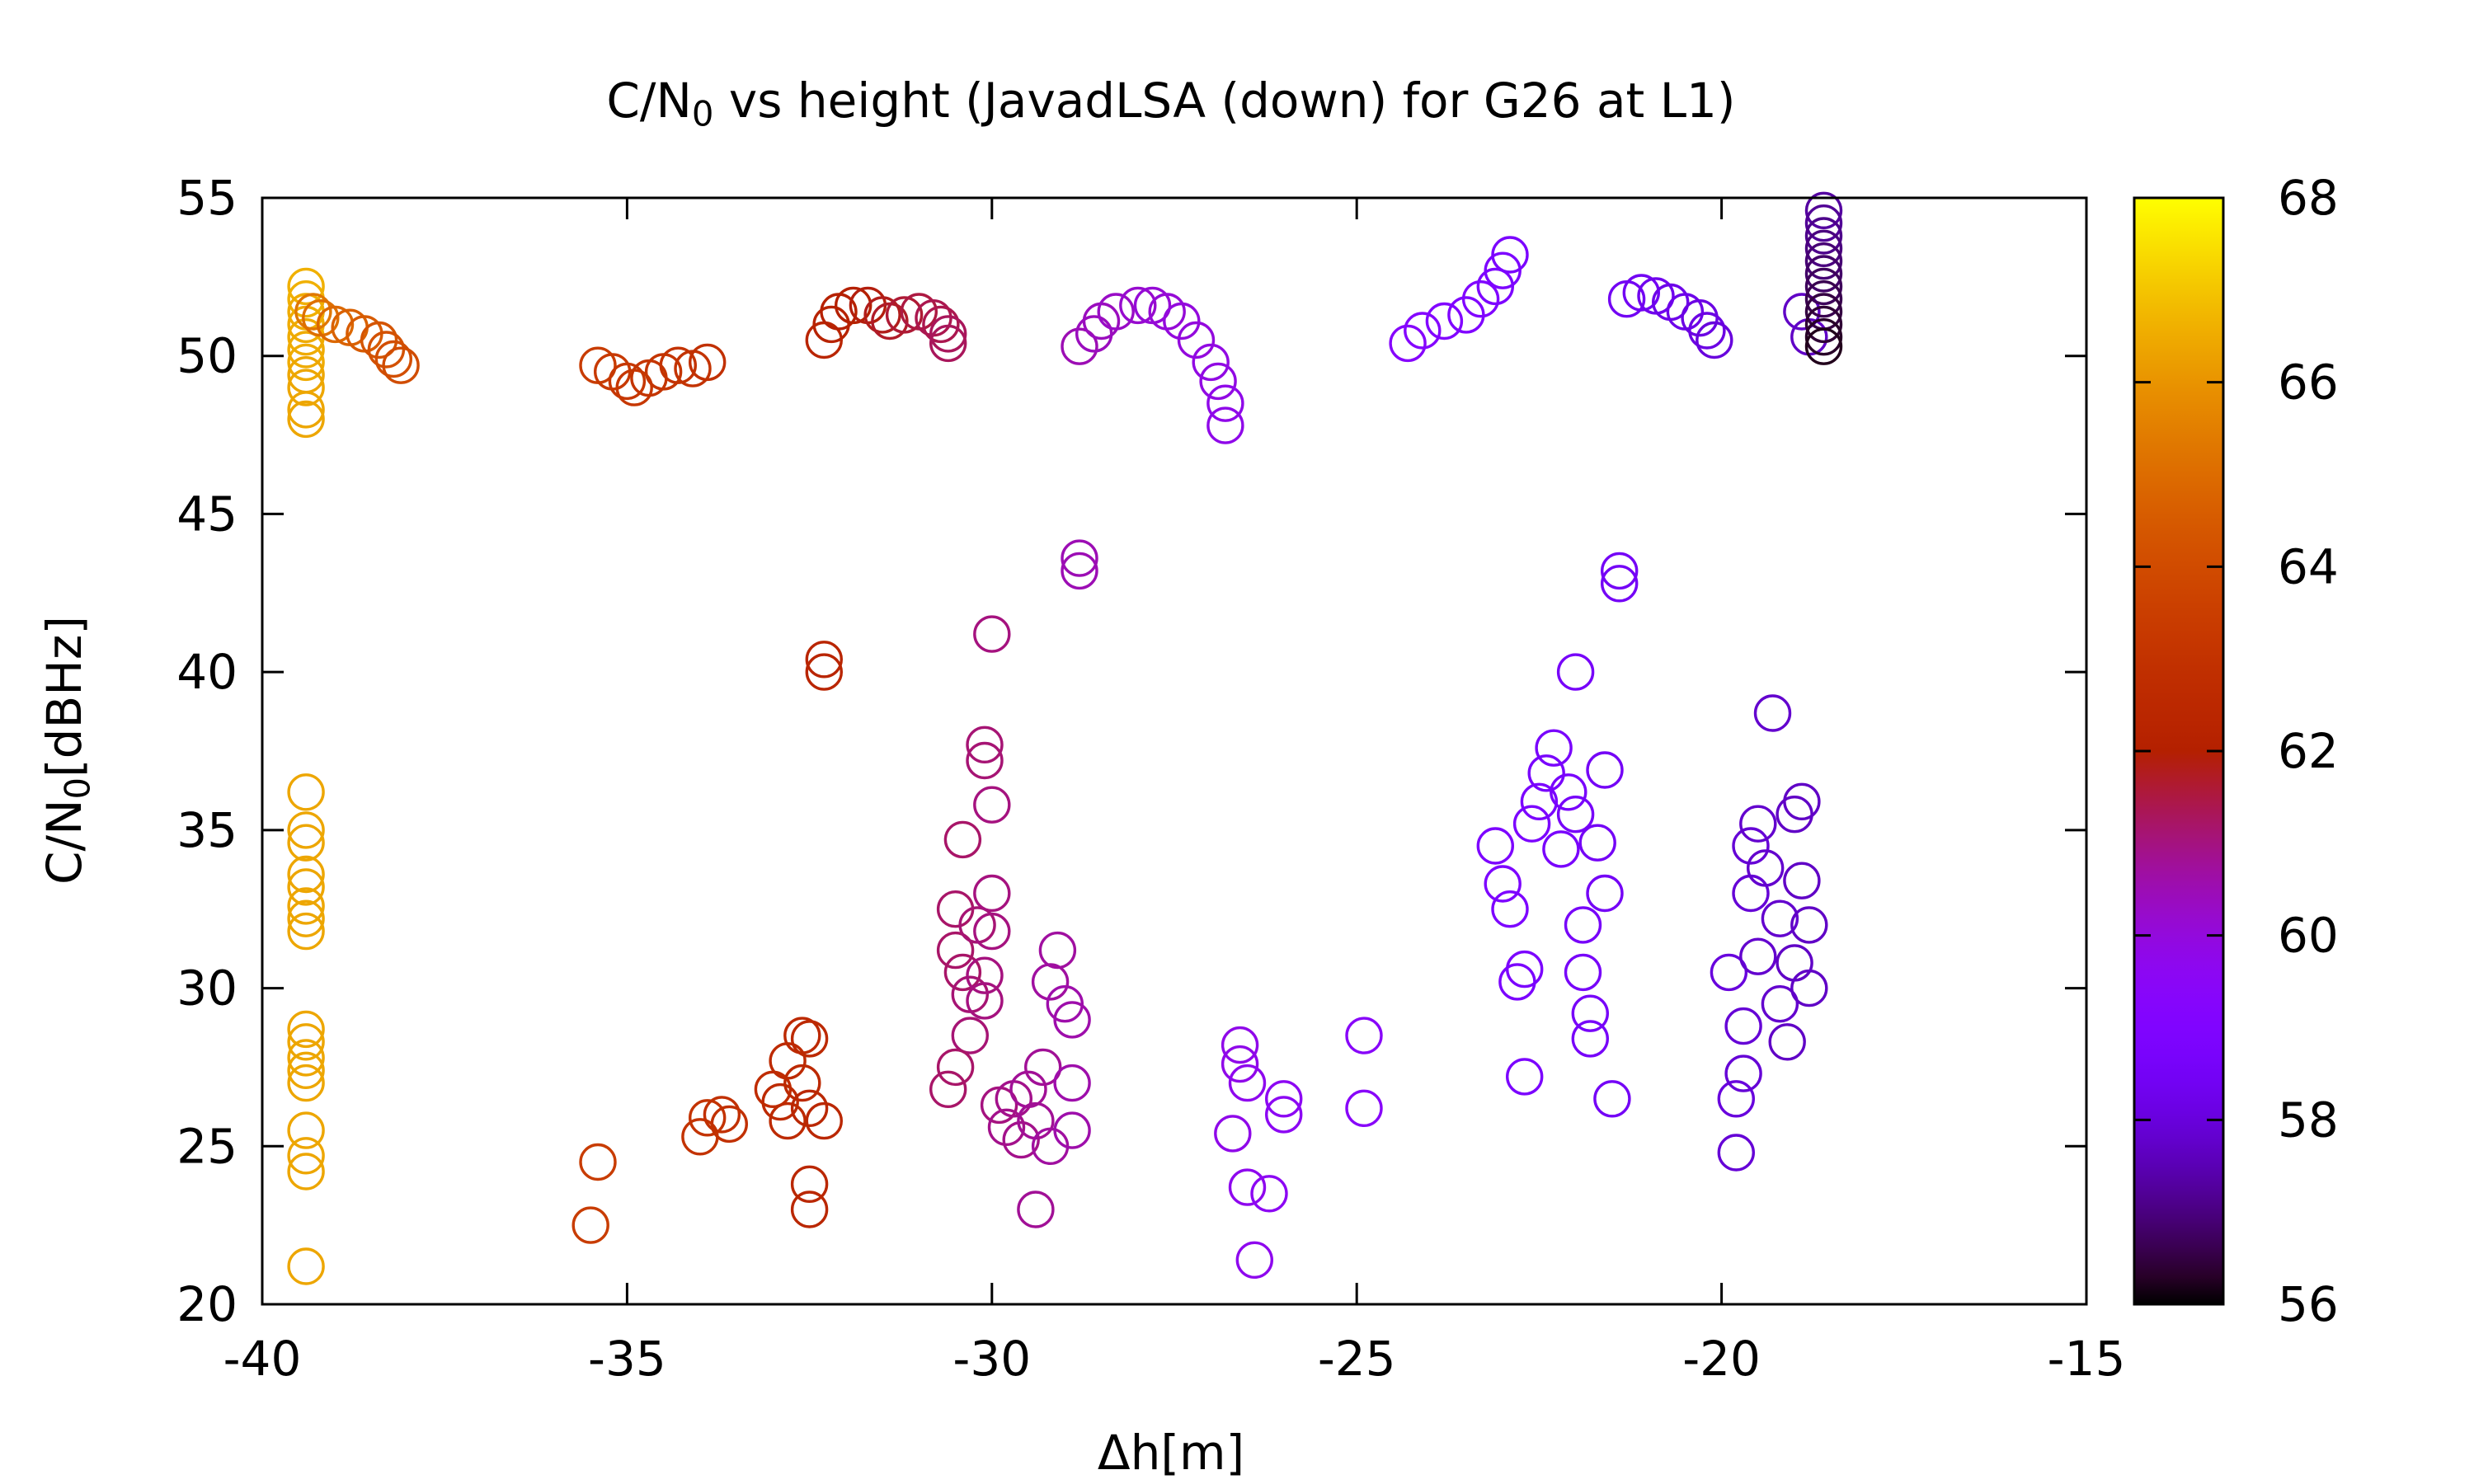  I want to click on y-tick-label: 30, so click(207, 988).